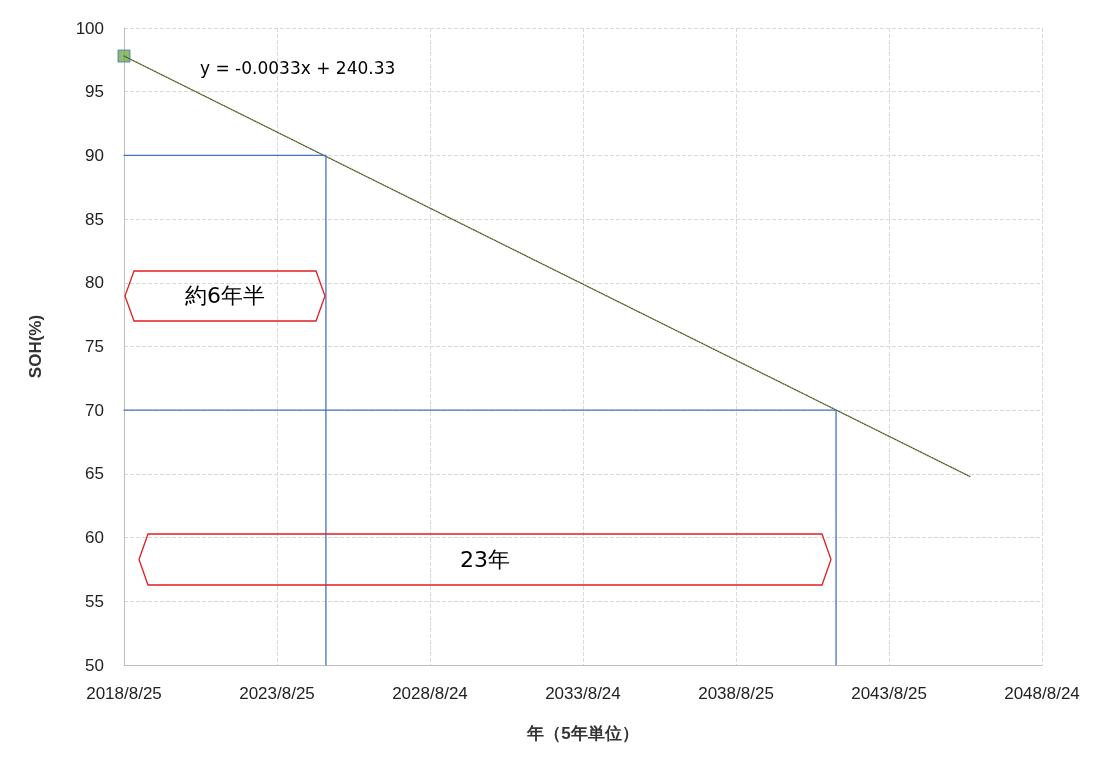 The width and height of the screenshot is (1099, 767). Describe the element at coordinates (1042, 693) in the screenshot. I see `x-tick-label: 2048/8/24` at that location.